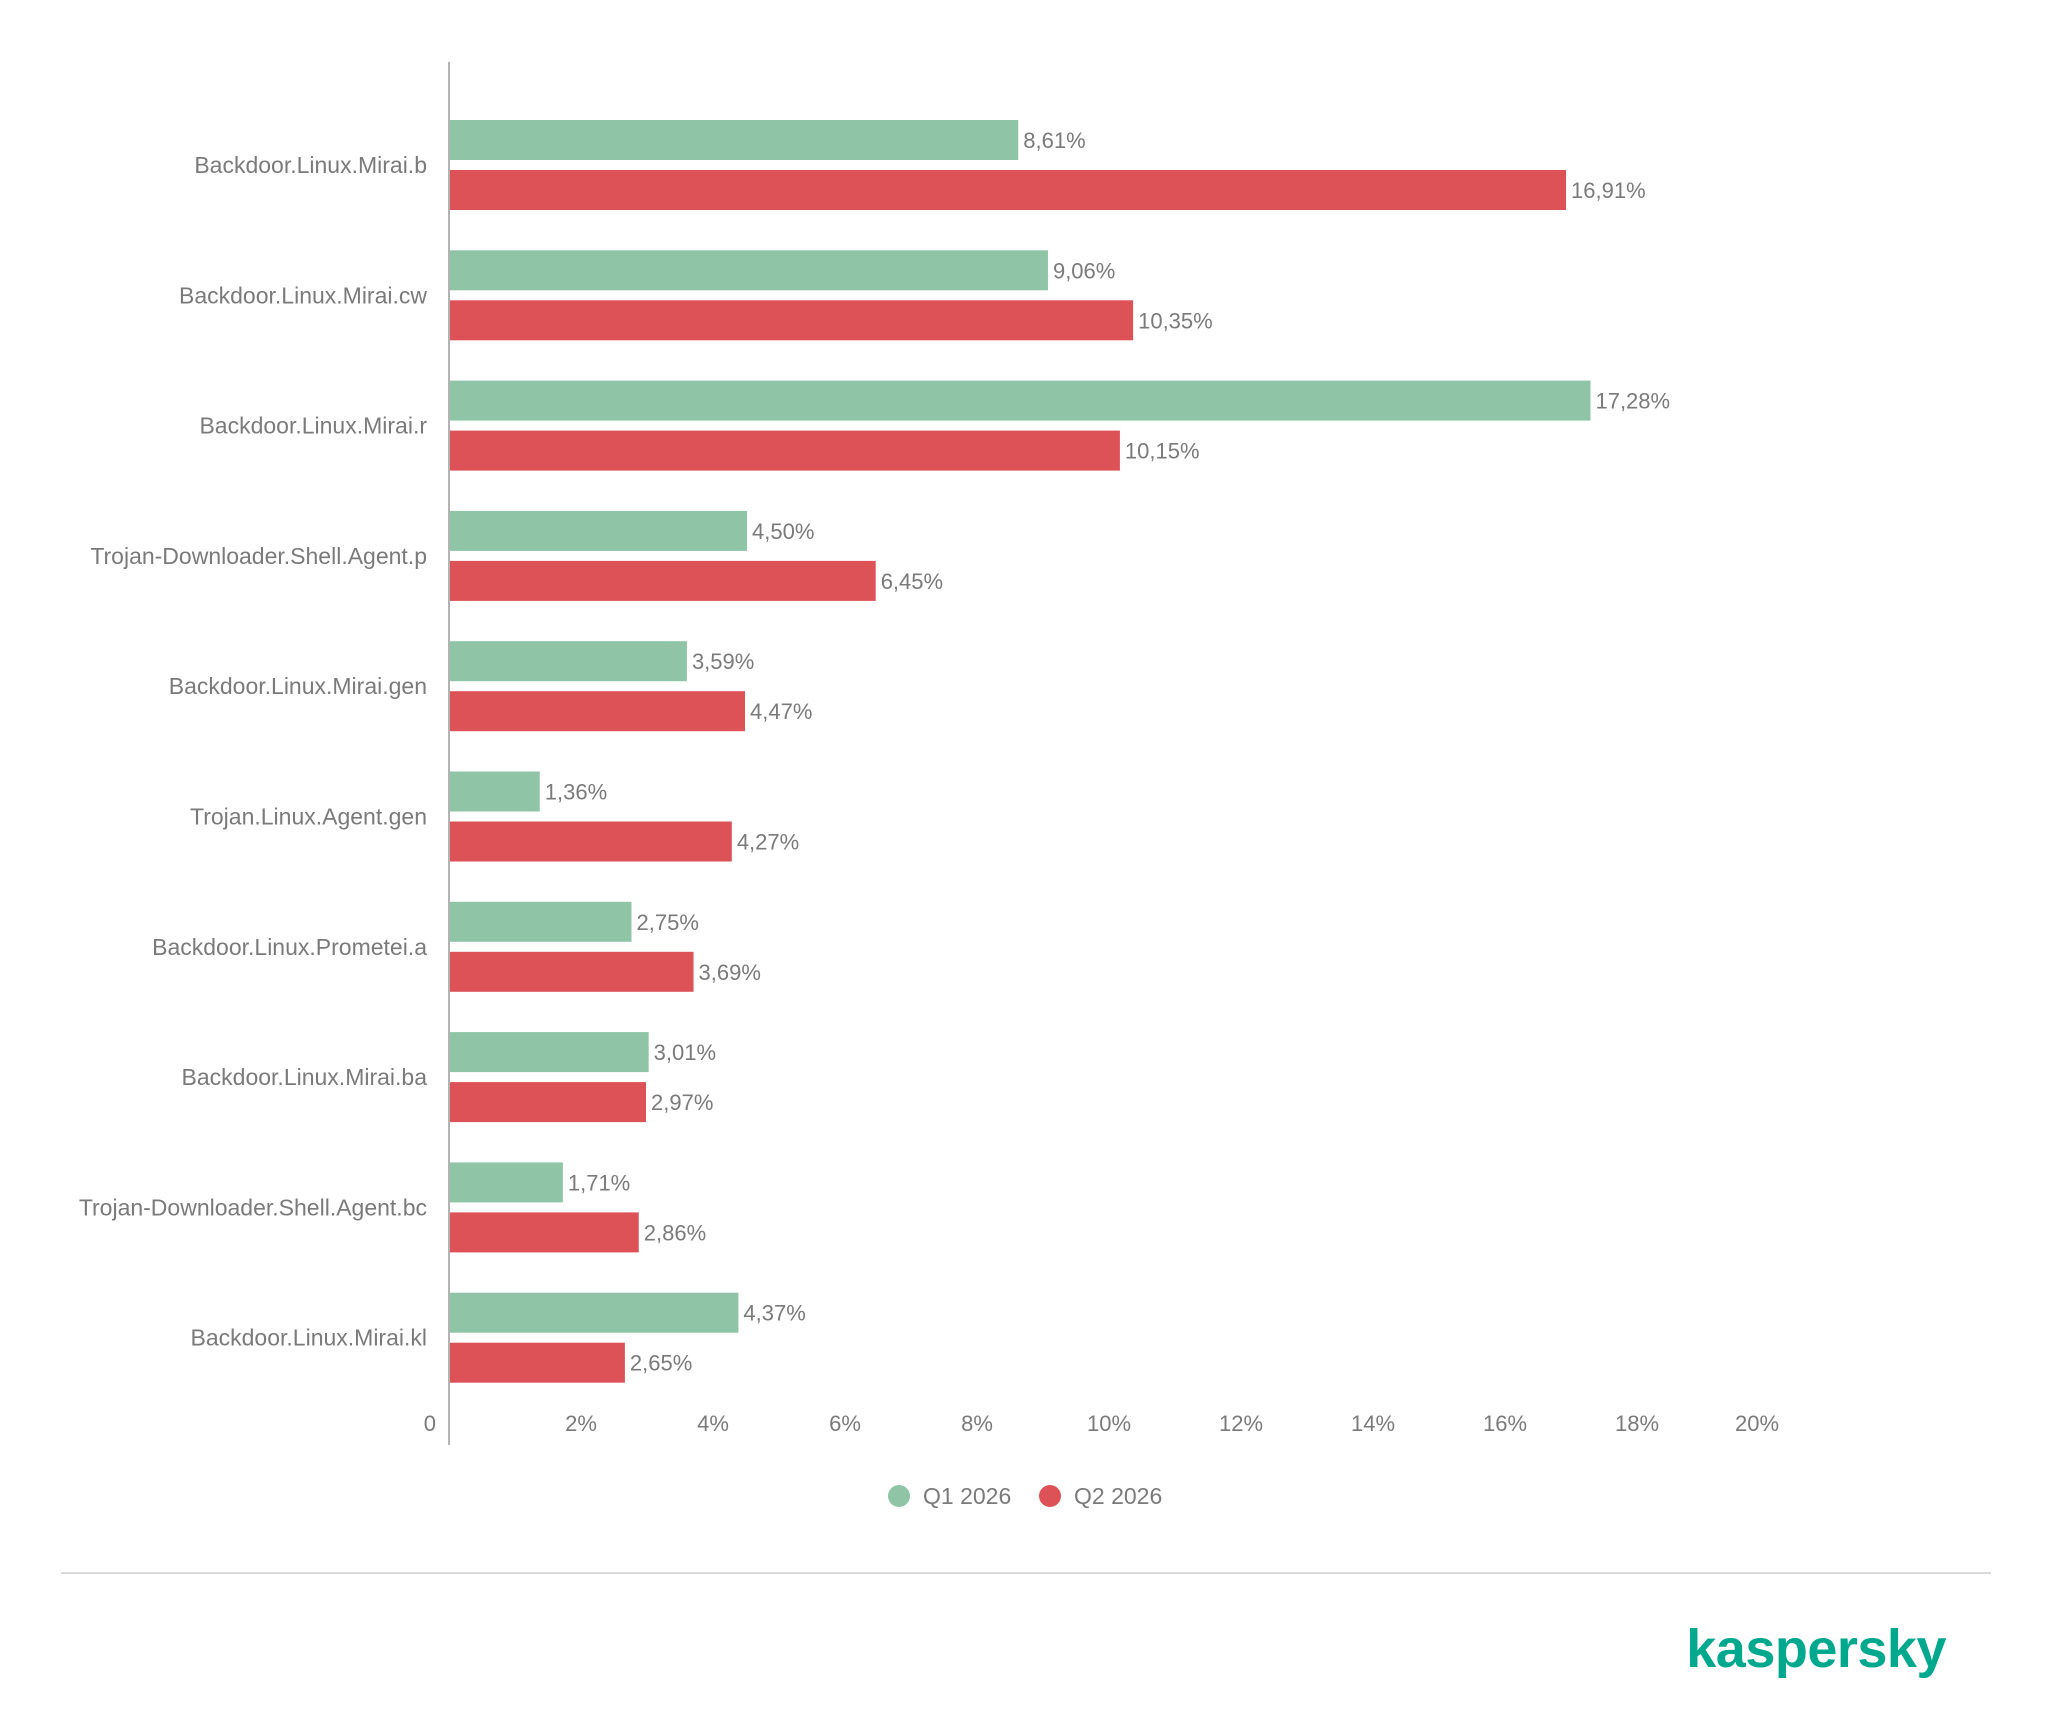  What do you see at coordinates (576, 792) in the screenshot?
I see `data-label: 1,36%` at bounding box center [576, 792].